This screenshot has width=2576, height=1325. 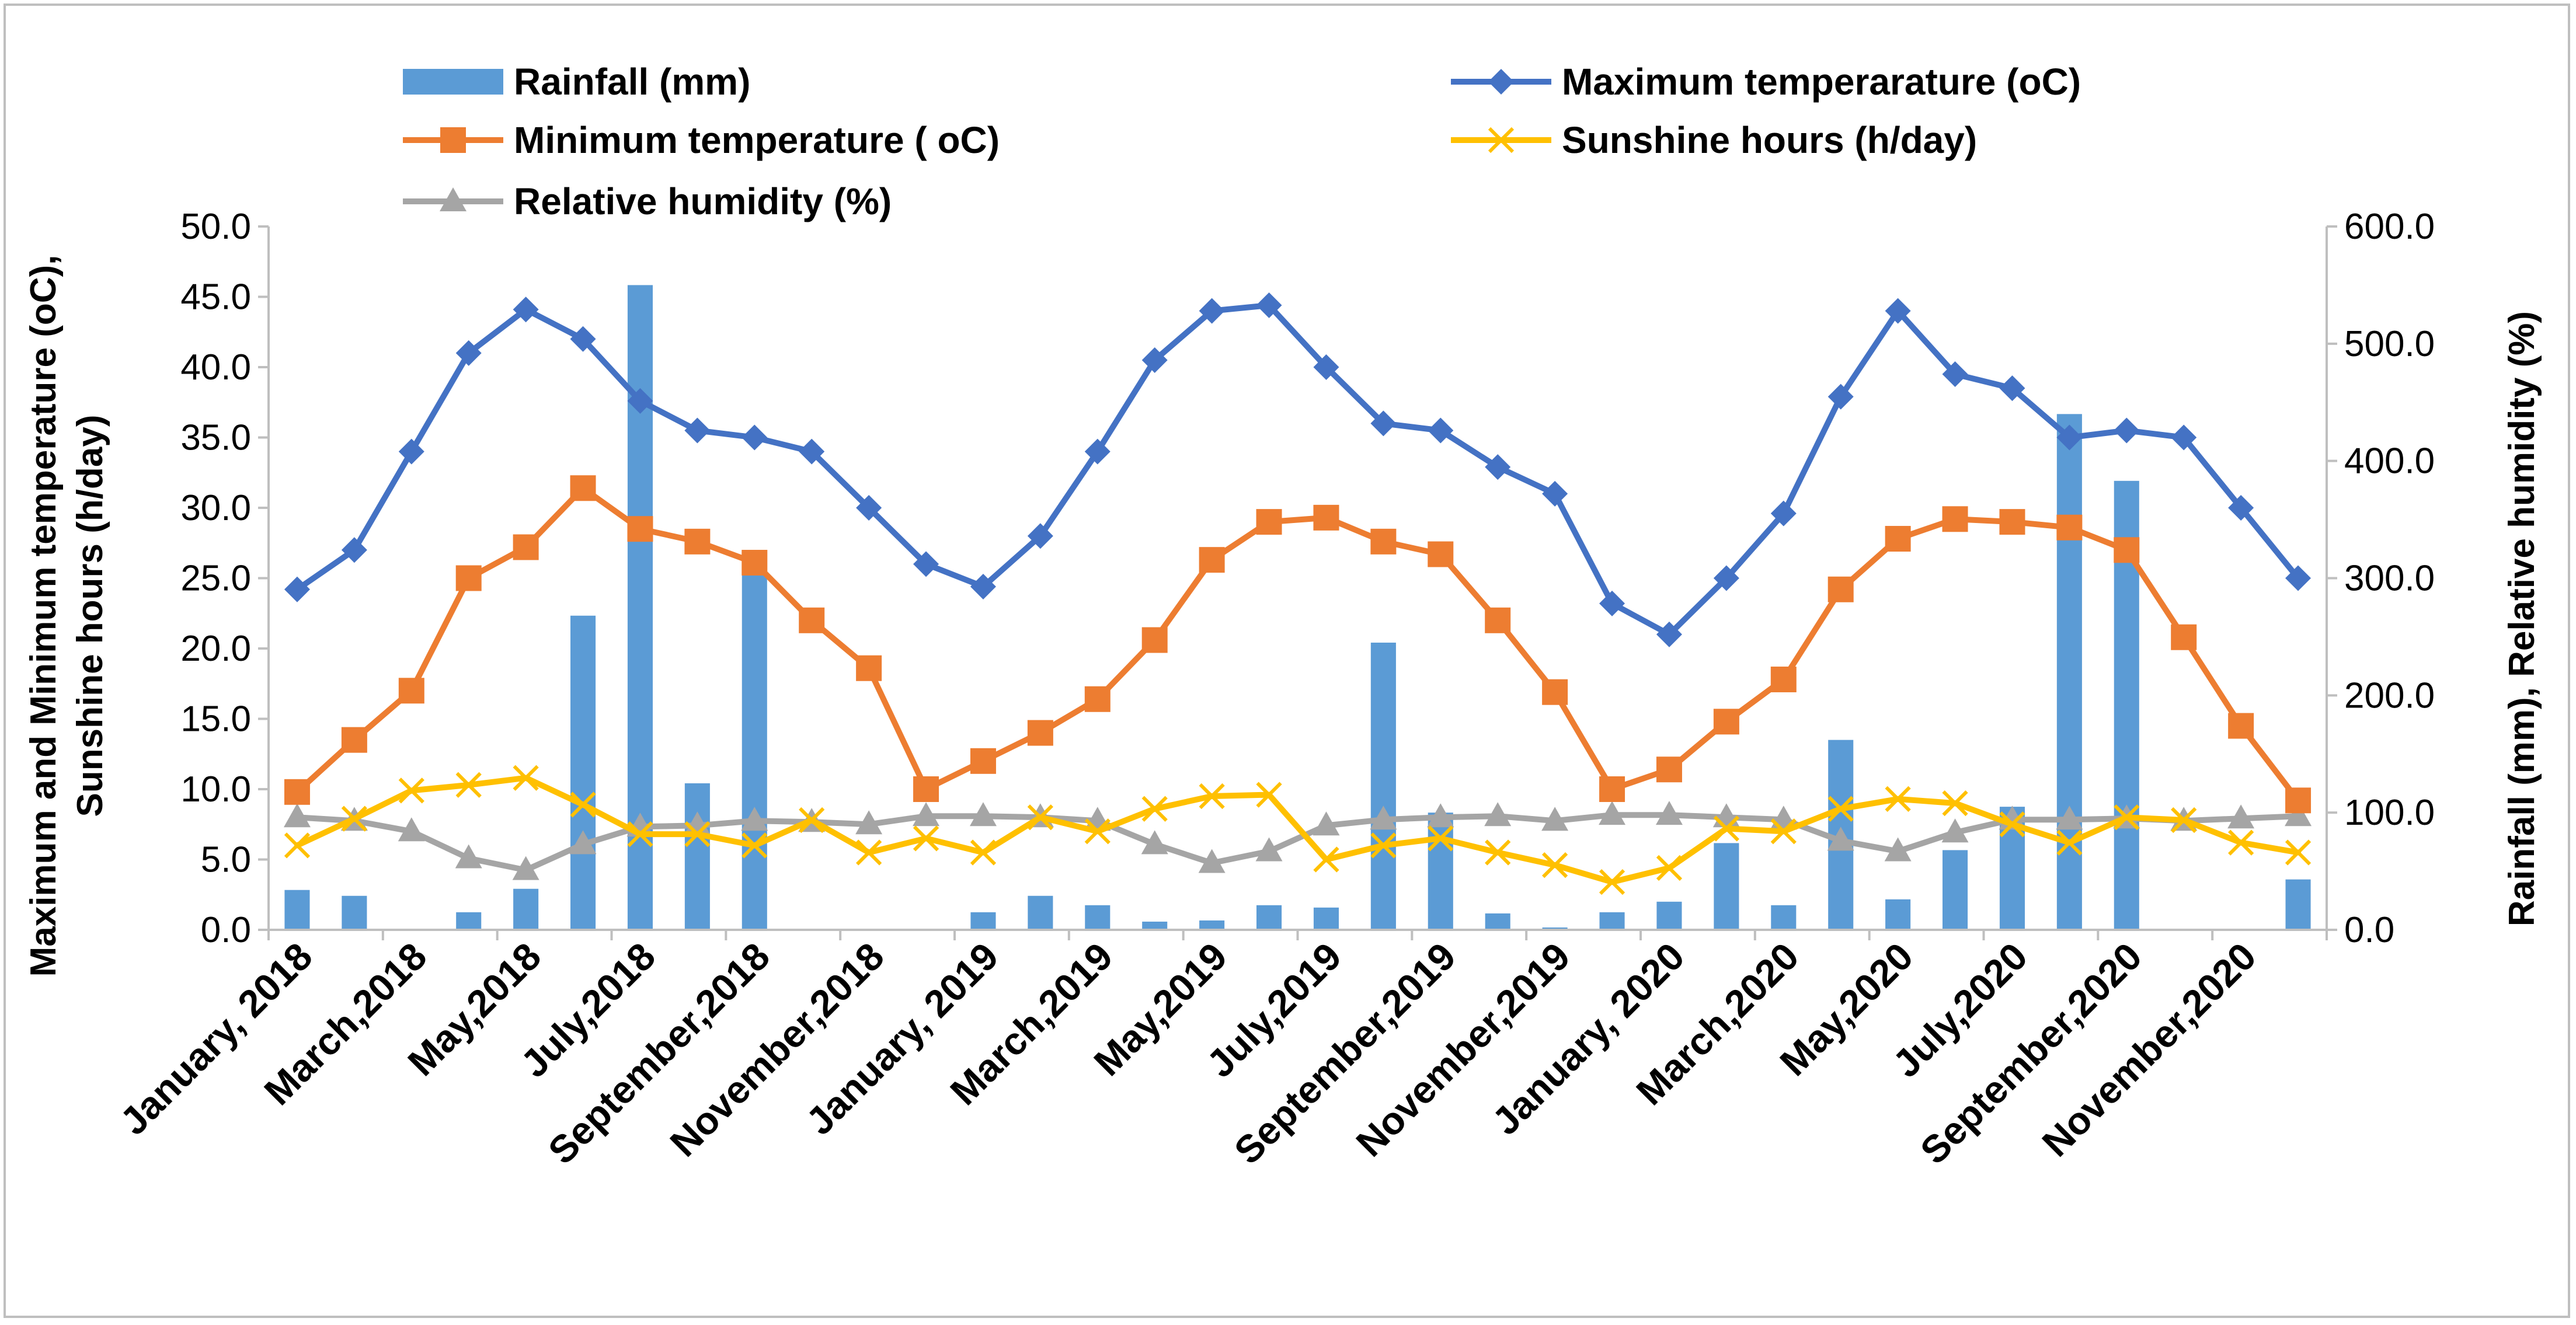 I want to click on sunshine-hours-h-day-series, so click(x=1298, y=830).